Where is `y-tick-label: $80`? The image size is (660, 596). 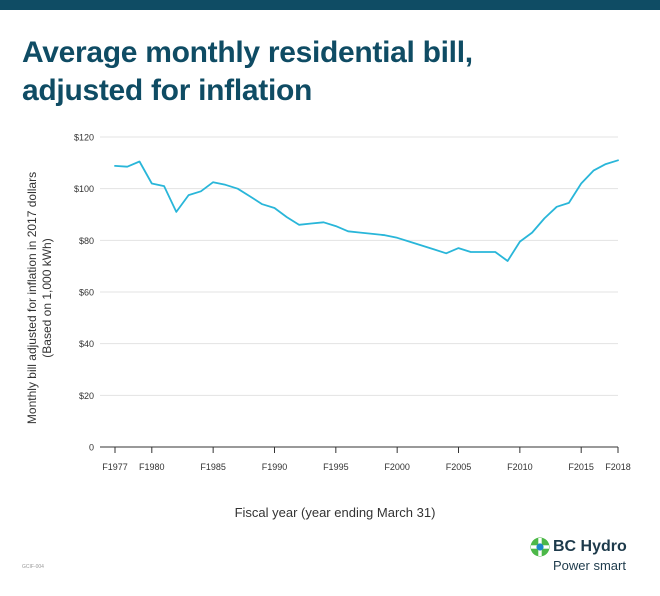
y-tick-label: $80 is located at coordinates (86, 241).